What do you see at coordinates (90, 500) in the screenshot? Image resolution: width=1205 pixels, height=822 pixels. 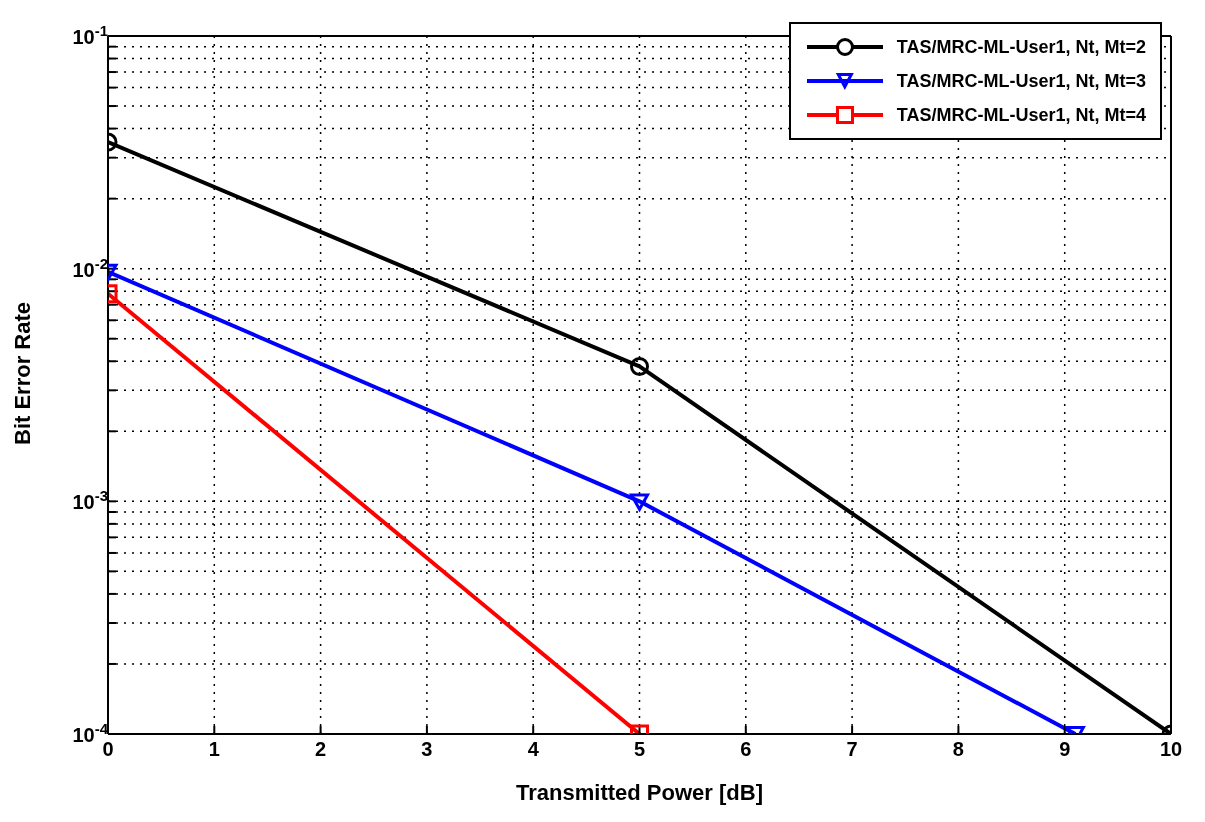 I see `y-tick-label: 10$^{-3}$` at bounding box center [90, 500].